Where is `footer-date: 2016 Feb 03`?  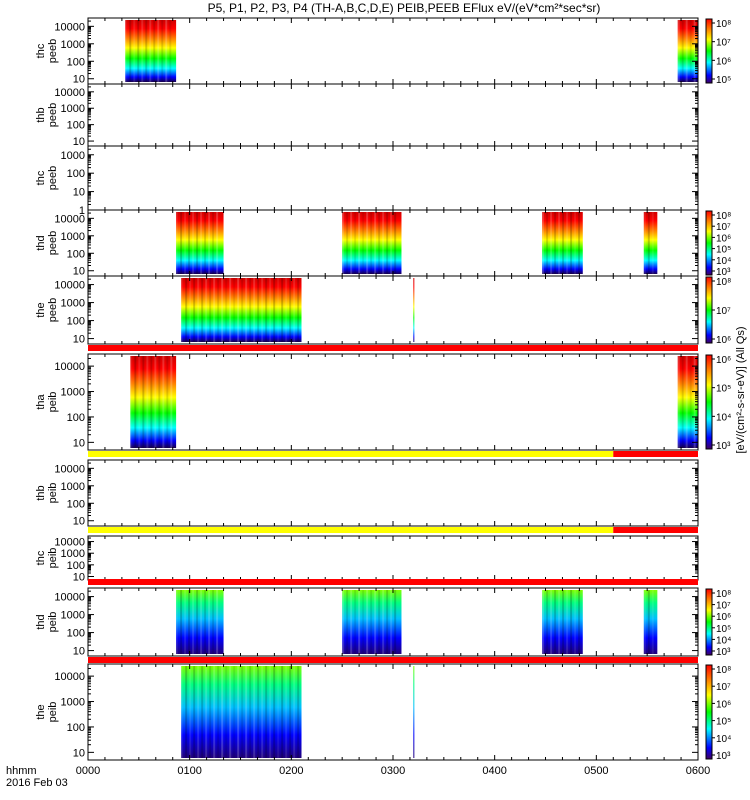 footer-date: 2016 Feb 03 is located at coordinates (37, 783).